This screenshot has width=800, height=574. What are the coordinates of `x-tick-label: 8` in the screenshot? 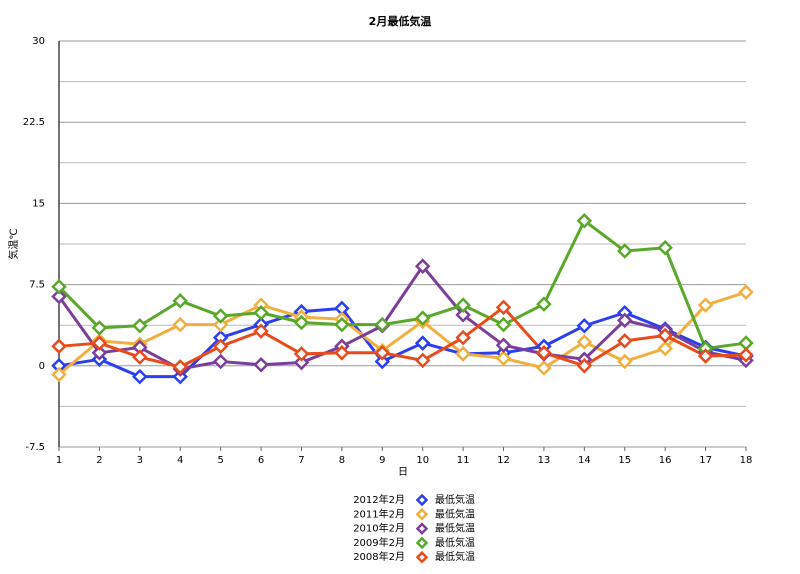 It's located at (342, 460).